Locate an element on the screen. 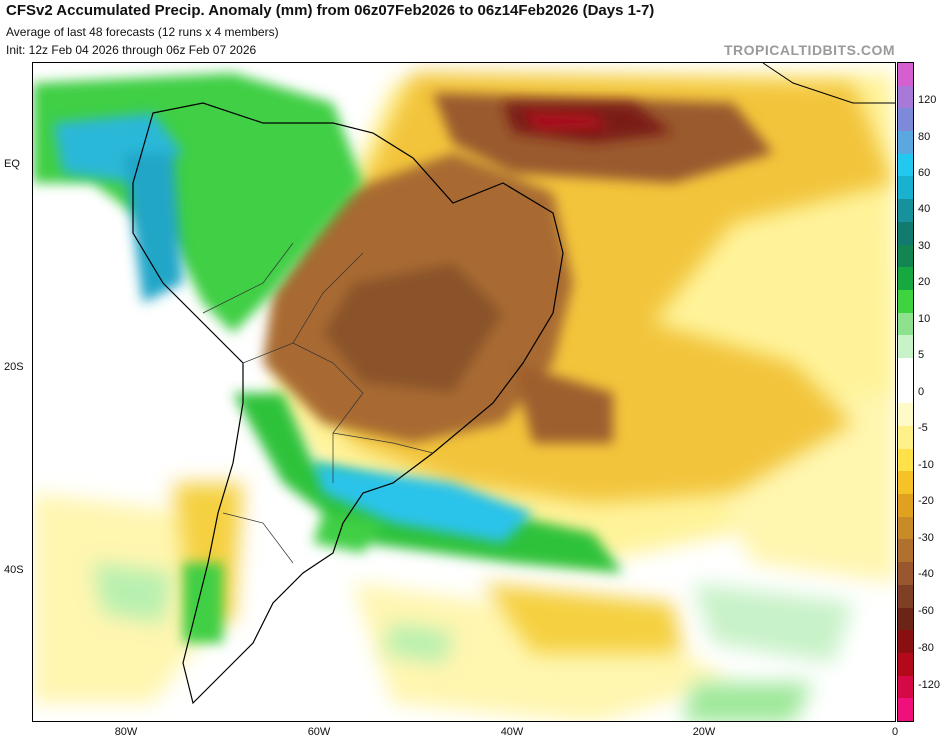 Image resolution: width=945 pixels, height=741 pixels. colorbar-label: 60 is located at coordinates (924, 173).